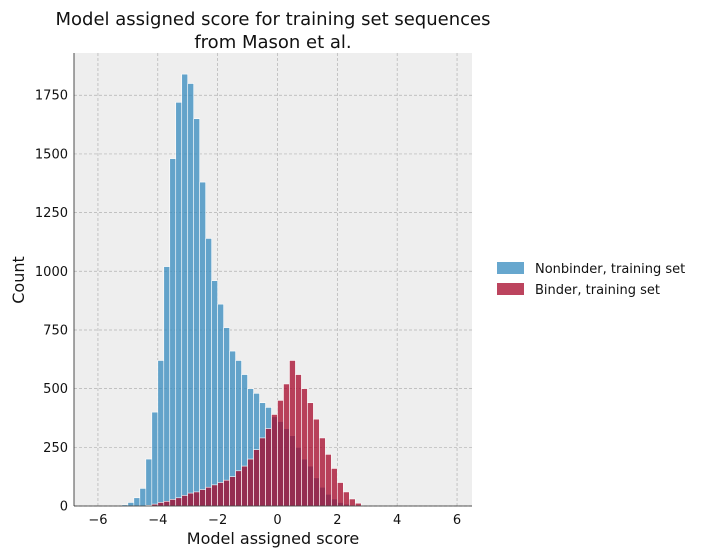  Describe the element at coordinates (64, 507) in the screenshot. I see `y-tick-label-0: 0` at that location.